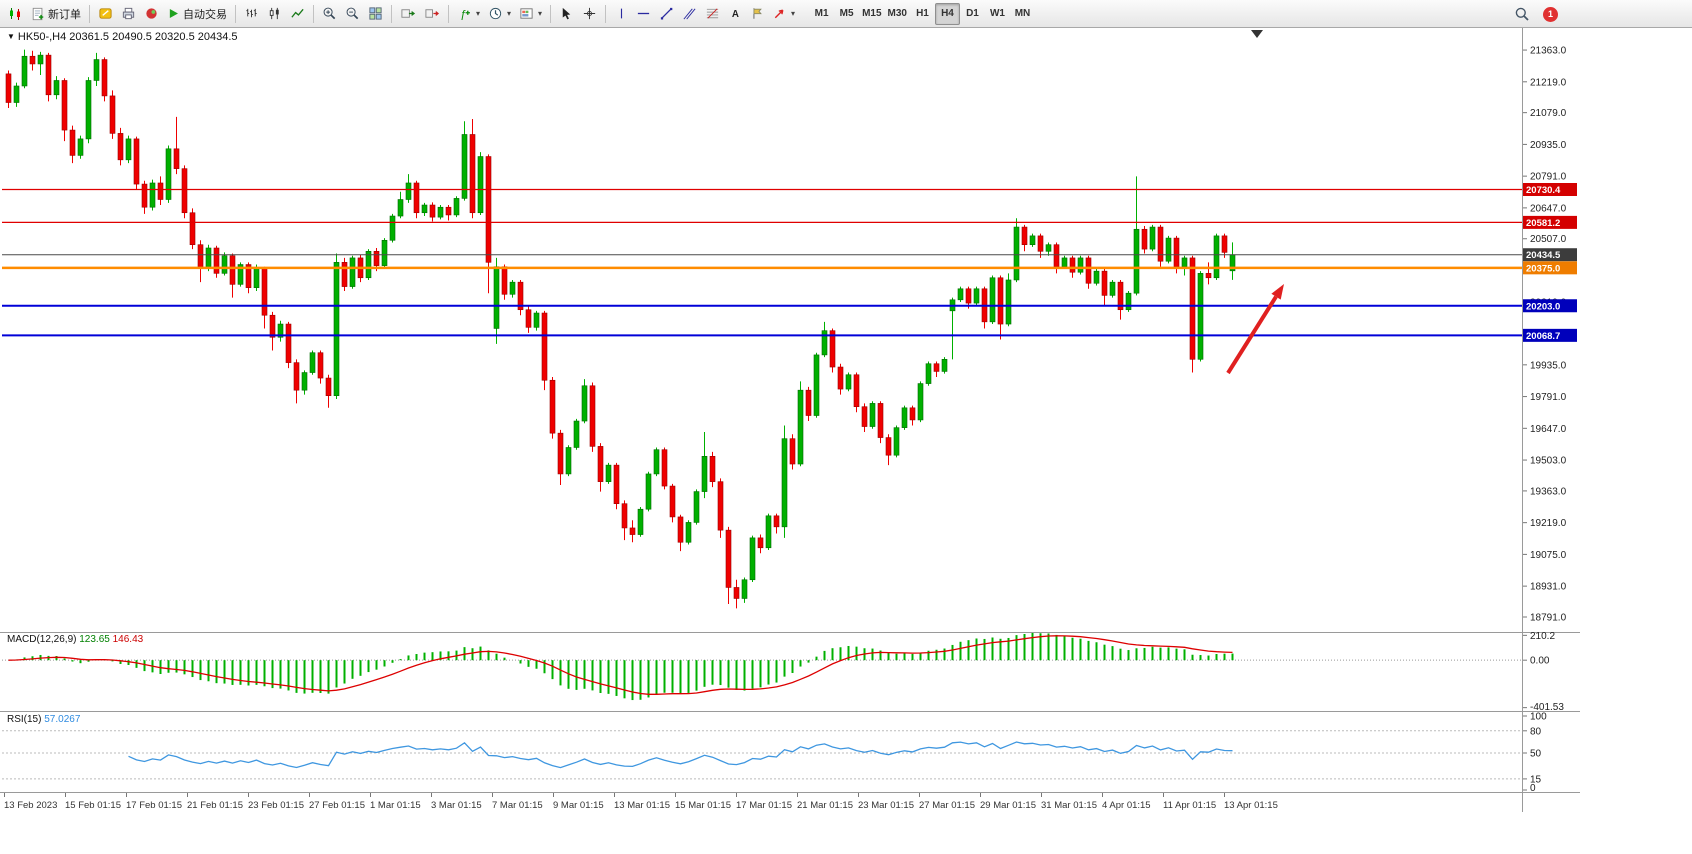 The image size is (1692, 854). Describe the element at coordinates (642, 805) in the screenshot. I see `svg-text: 13 Mar 01:15` at that location.